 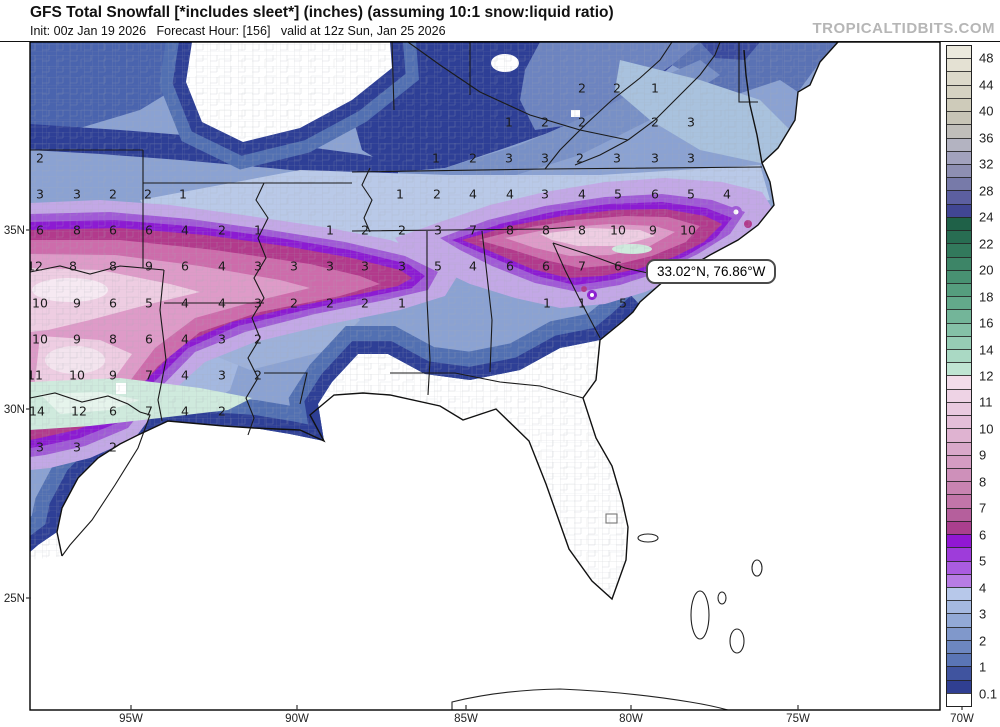 What do you see at coordinates (986, 270) in the screenshot?
I see `colorbar-tick-label: 20` at bounding box center [986, 270].